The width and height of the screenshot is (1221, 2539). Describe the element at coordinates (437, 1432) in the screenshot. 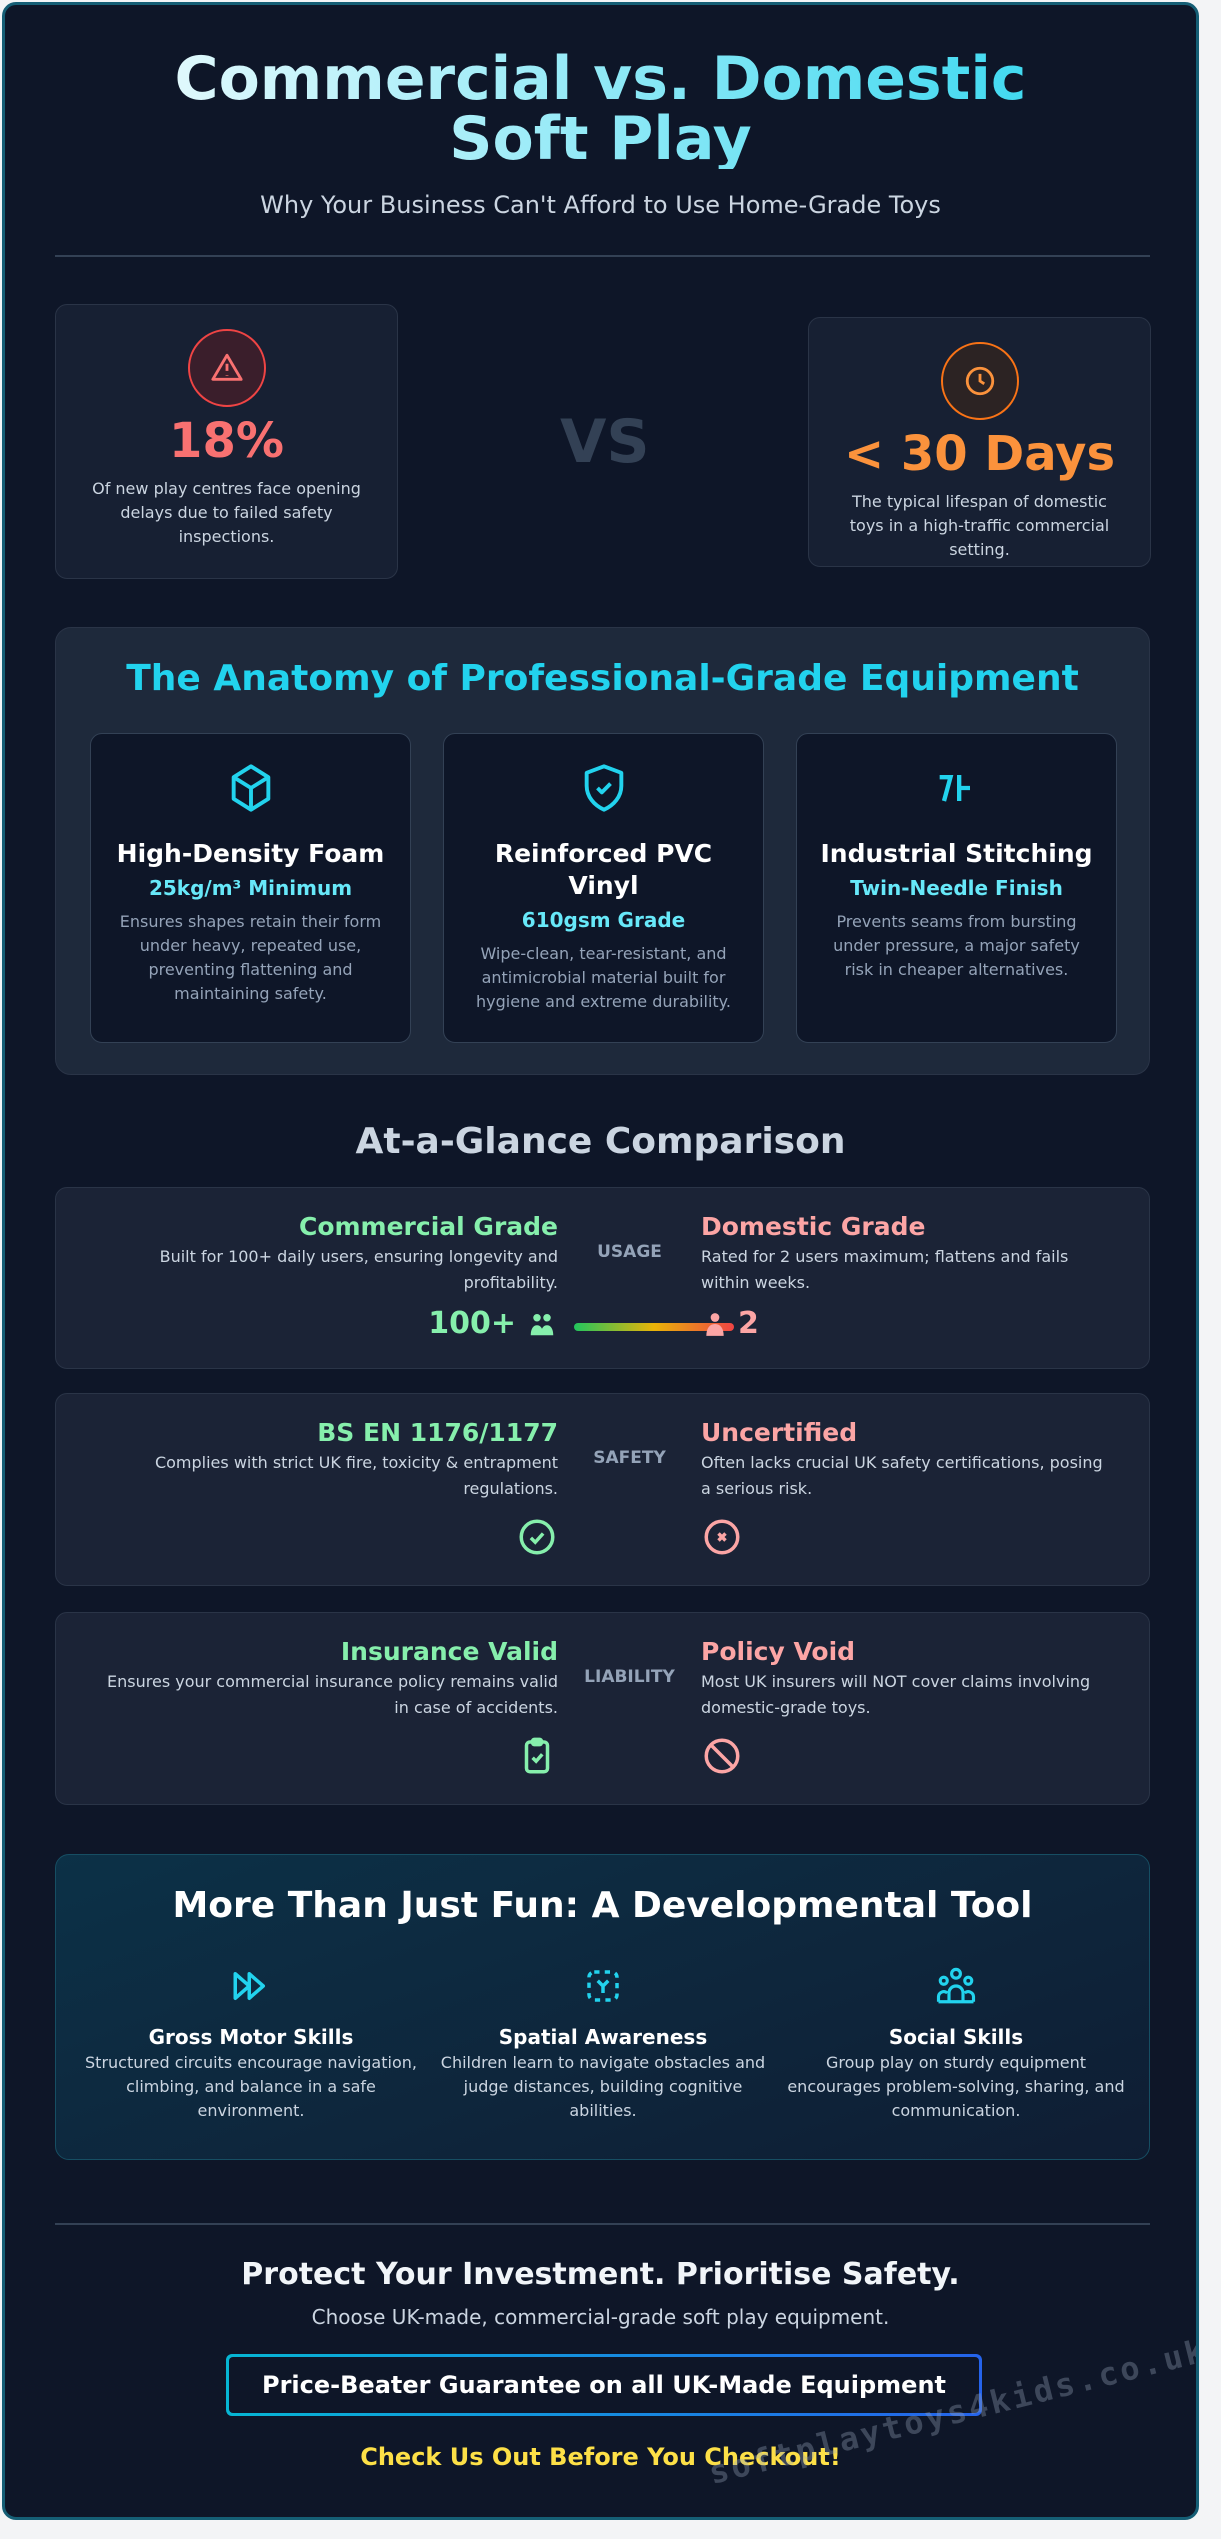

I see `commercial-title: BS EN 1176/1177` at that location.